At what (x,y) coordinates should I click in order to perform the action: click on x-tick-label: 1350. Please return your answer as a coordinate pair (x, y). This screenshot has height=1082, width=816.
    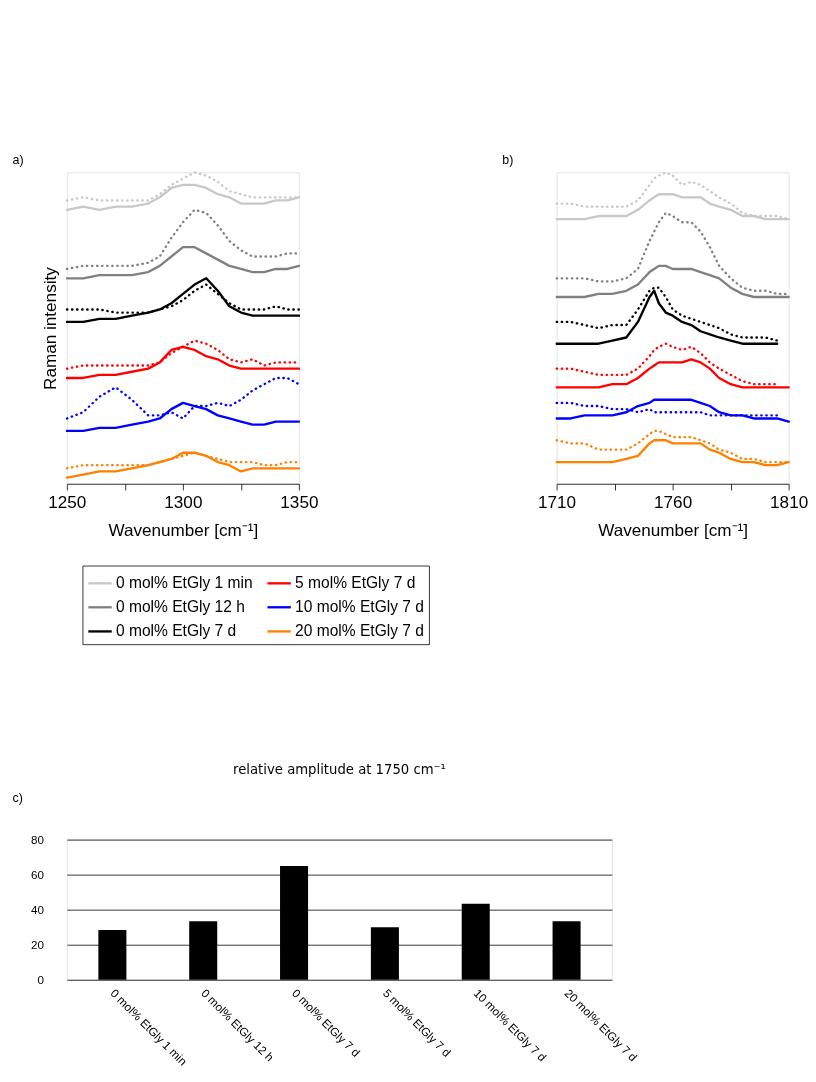
    Looking at the image, I should click on (299, 503).